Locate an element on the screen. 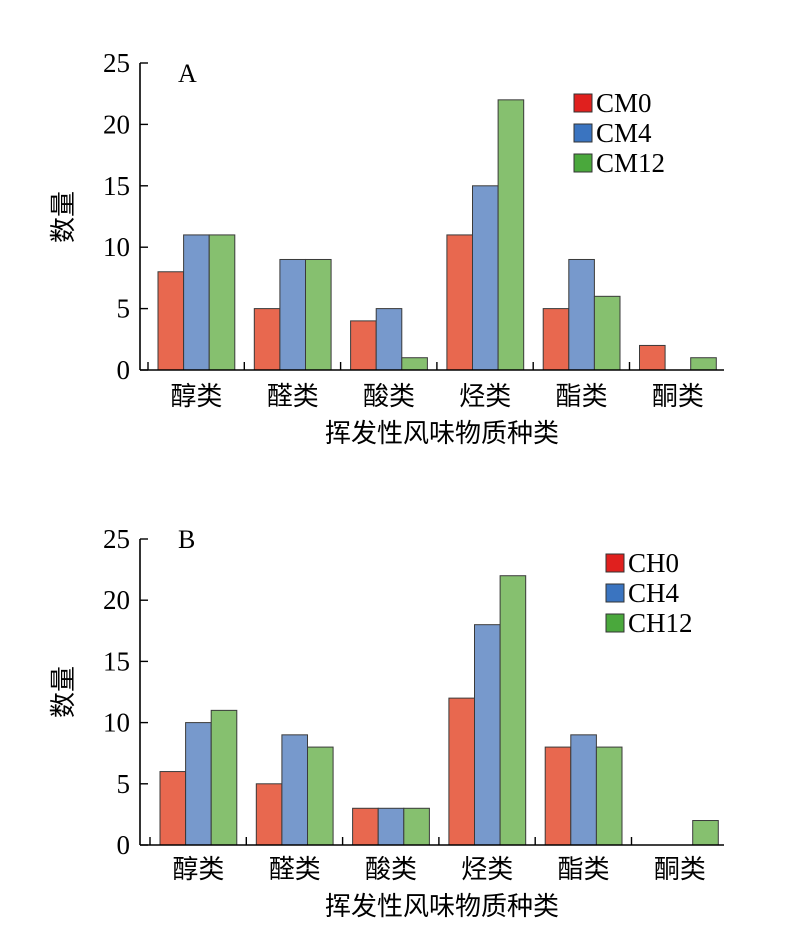 This screenshot has width=803, height=938. legend-swatch-ch12 is located at coordinates (615, 623).